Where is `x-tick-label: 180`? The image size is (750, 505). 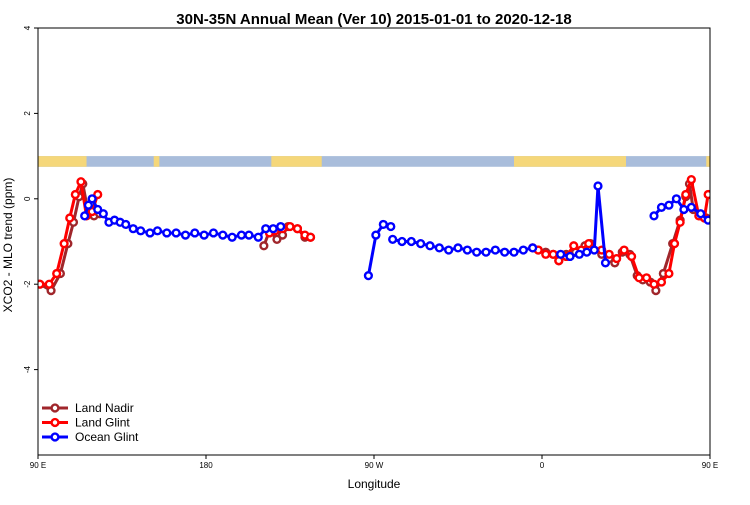 x-tick-label: 180 is located at coordinates (206, 465).